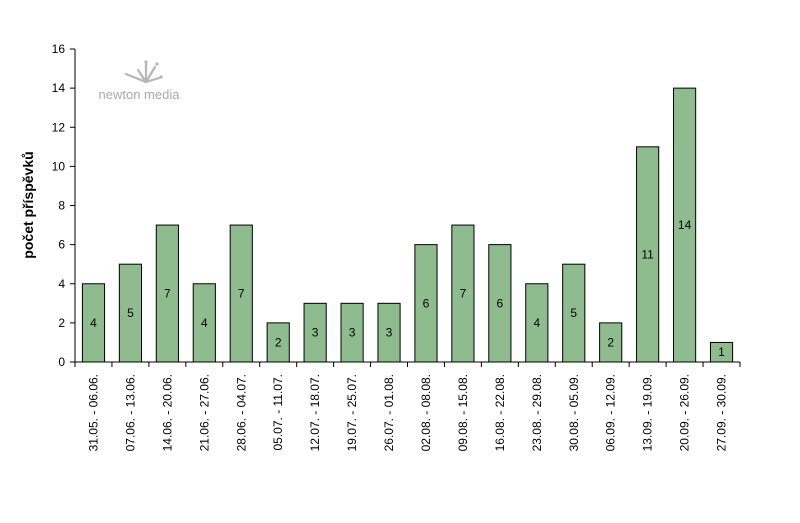 The image size is (800, 523). Describe the element at coordinates (143, 72) in the screenshot. I see `newton-media-logo-icon` at that location.